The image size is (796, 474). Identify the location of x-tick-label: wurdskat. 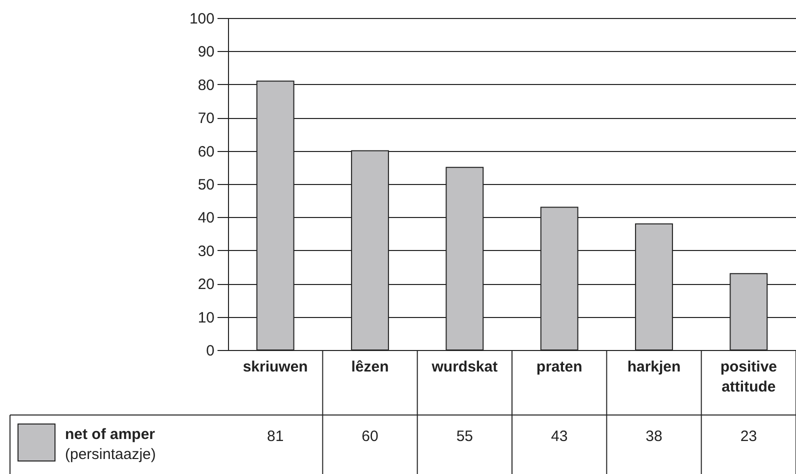
(464, 367).